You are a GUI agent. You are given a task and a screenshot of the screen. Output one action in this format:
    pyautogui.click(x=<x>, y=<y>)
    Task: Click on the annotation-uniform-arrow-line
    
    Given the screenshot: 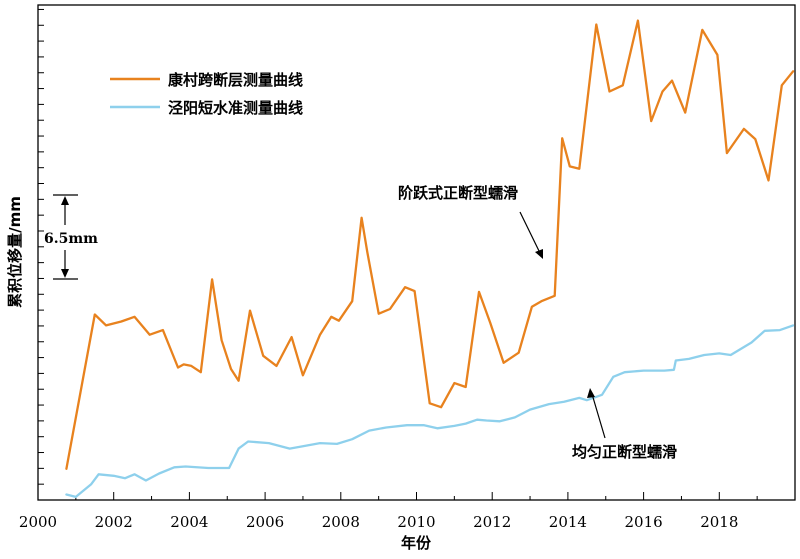 What is the action you would take?
    pyautogui.click(x=598, y=416)
    